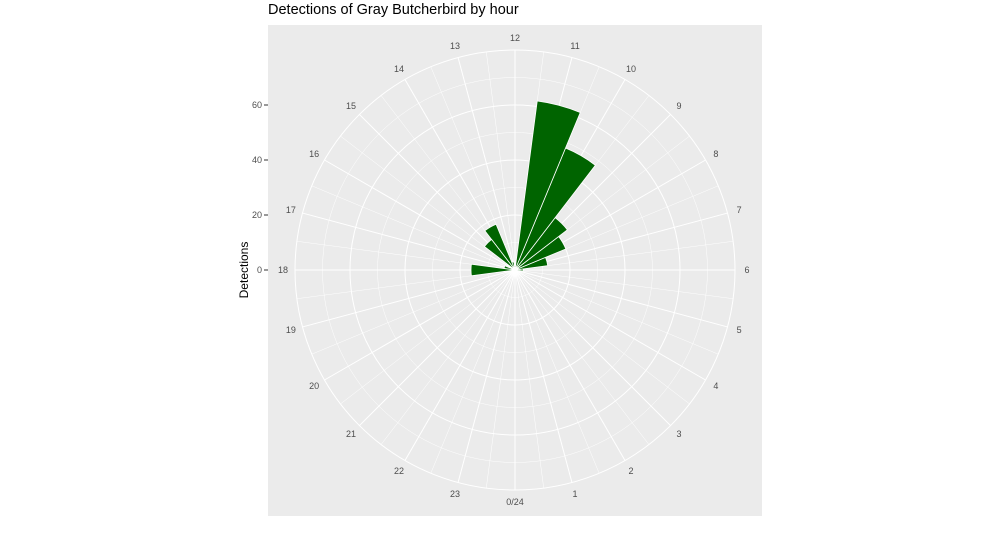  I want to click on hour-label: 19, so click(291, 330).